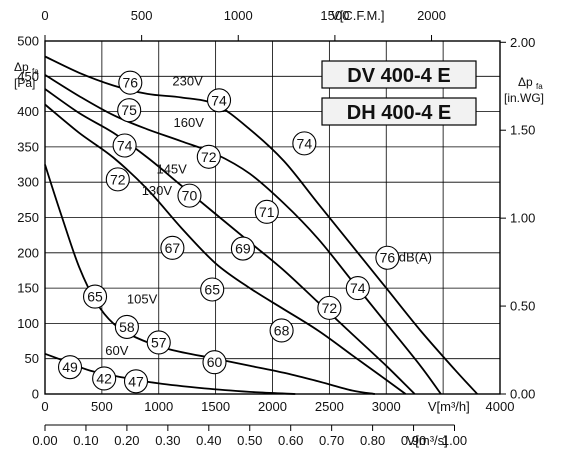  I want to click on x-top-axis-label: V[C.F.M.], so click(357, 15).